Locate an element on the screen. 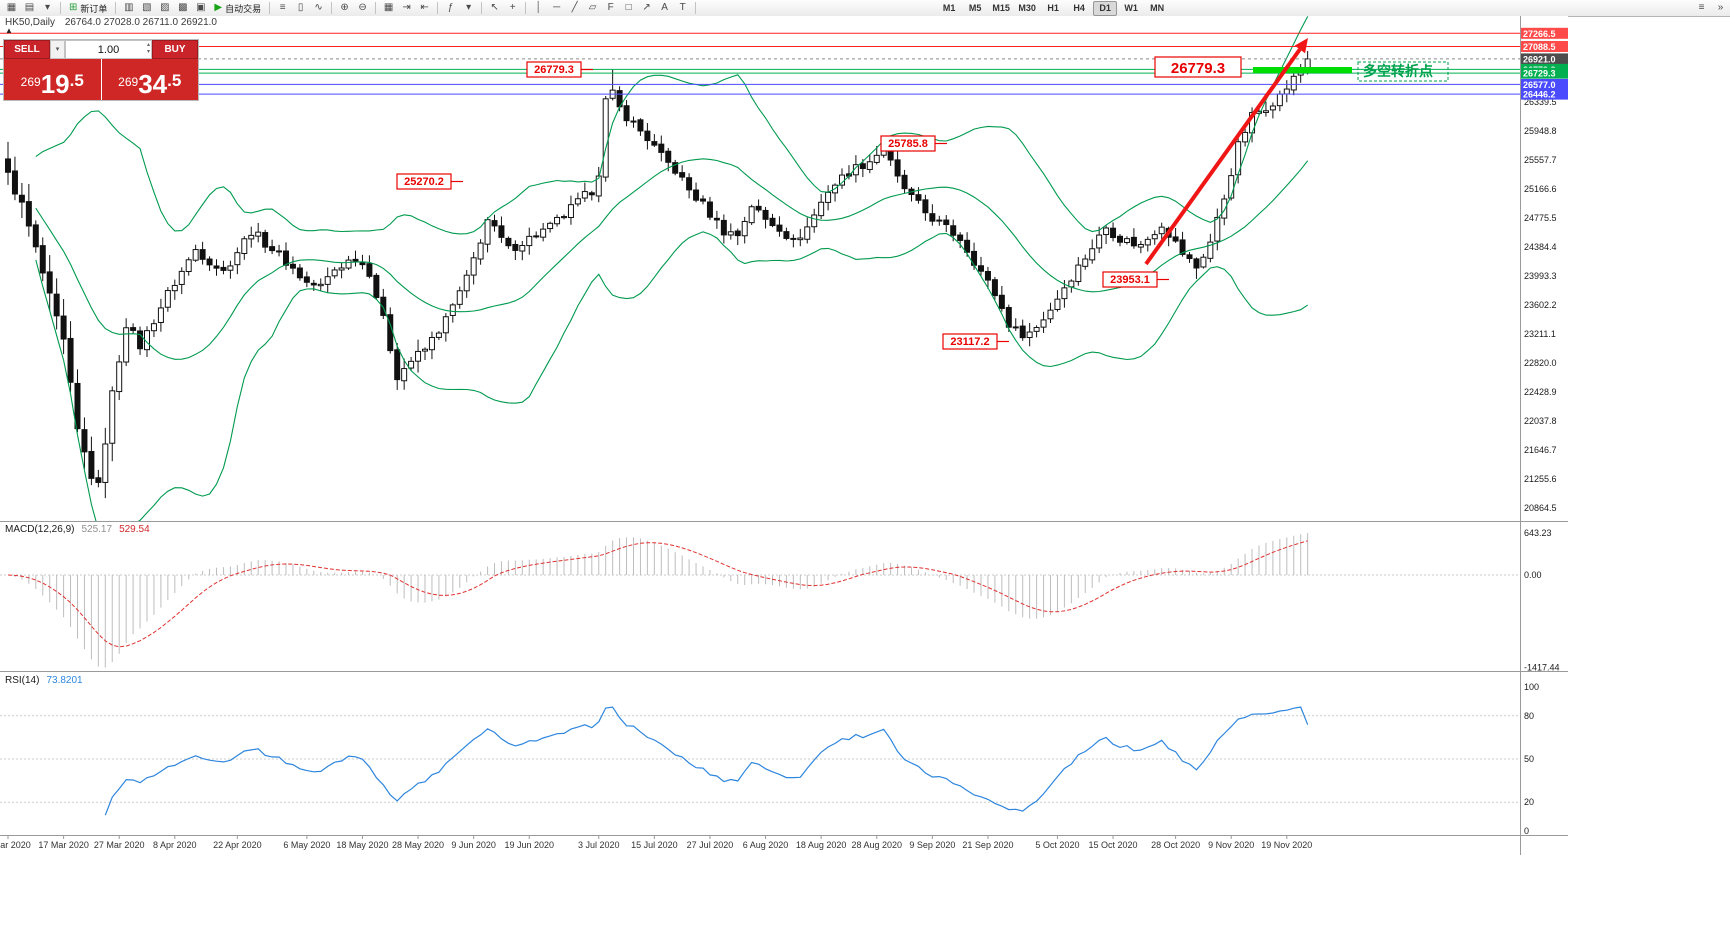 This screenshot has width=1730, height=945. zoom-out-icon: ⊖ is located at coordinates (362, 7).